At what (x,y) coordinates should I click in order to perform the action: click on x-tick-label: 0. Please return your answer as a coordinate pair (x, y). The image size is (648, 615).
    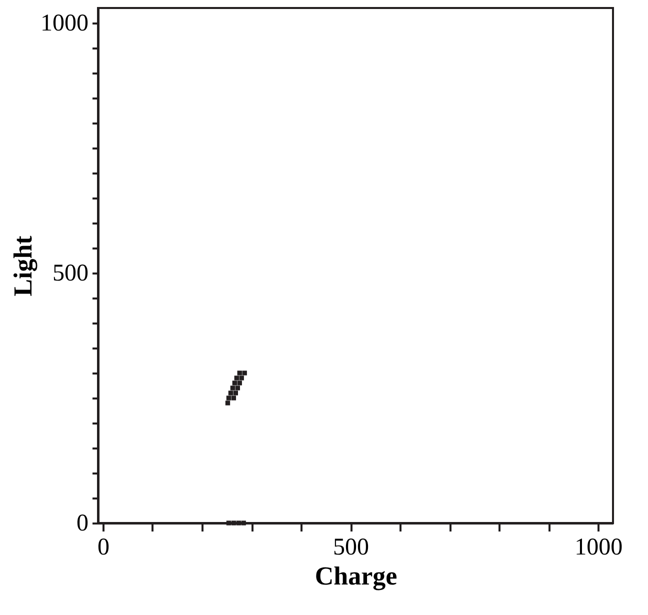
    Looking at the image, I should click on (103, 547).